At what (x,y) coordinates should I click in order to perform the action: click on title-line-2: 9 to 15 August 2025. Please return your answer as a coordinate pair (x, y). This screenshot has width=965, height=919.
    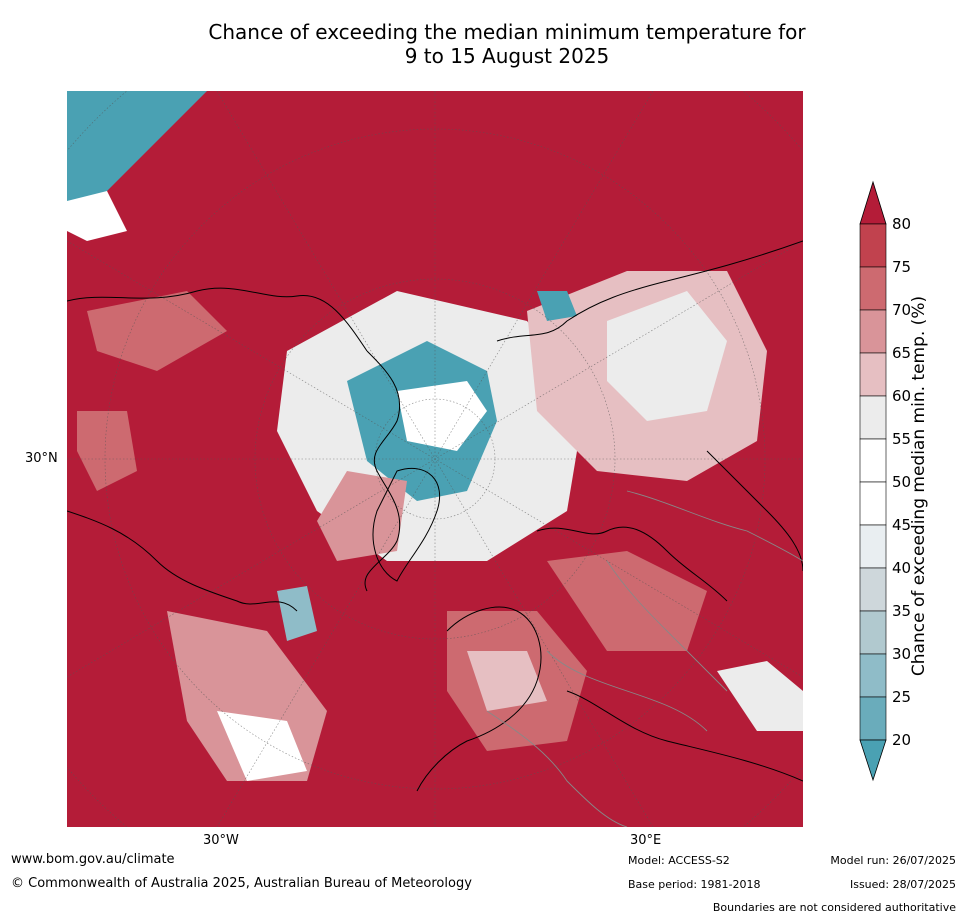
    Looking at the image, I should click on (507, 56).